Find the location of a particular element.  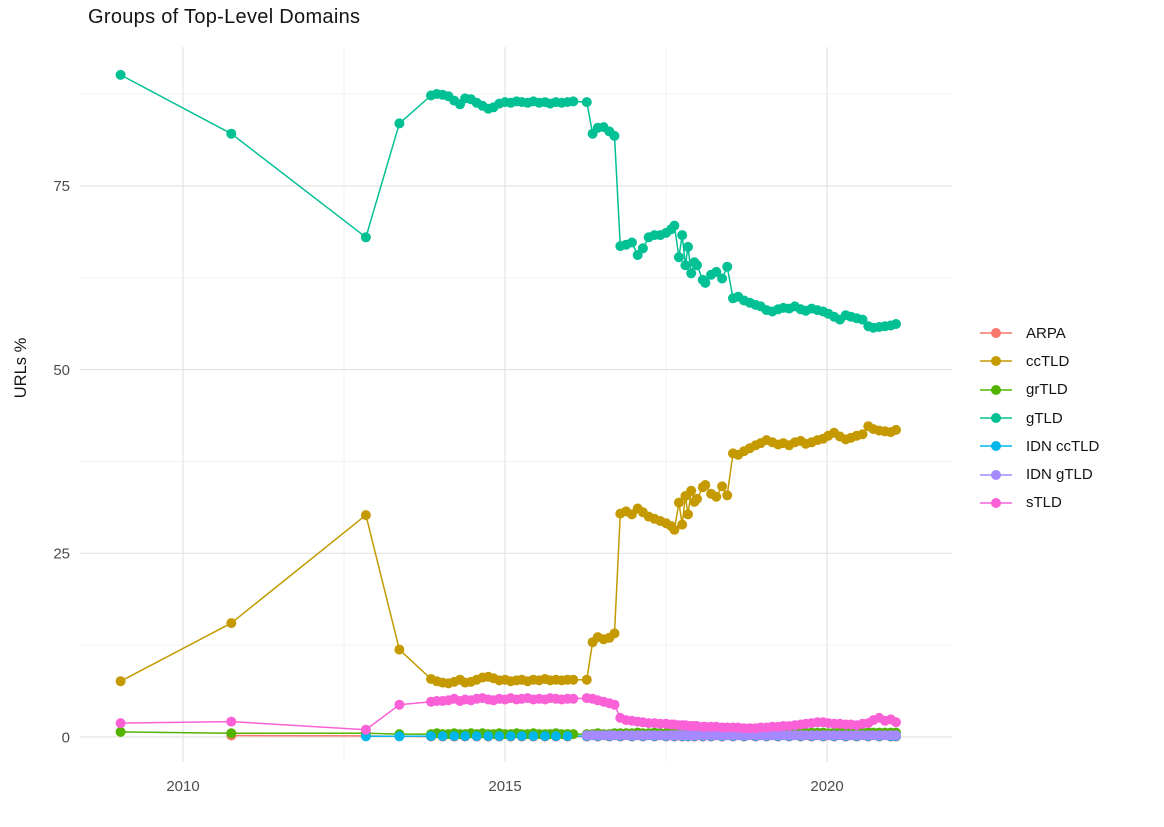

series-points-idn-gtld is located at coordinates (741, 735).